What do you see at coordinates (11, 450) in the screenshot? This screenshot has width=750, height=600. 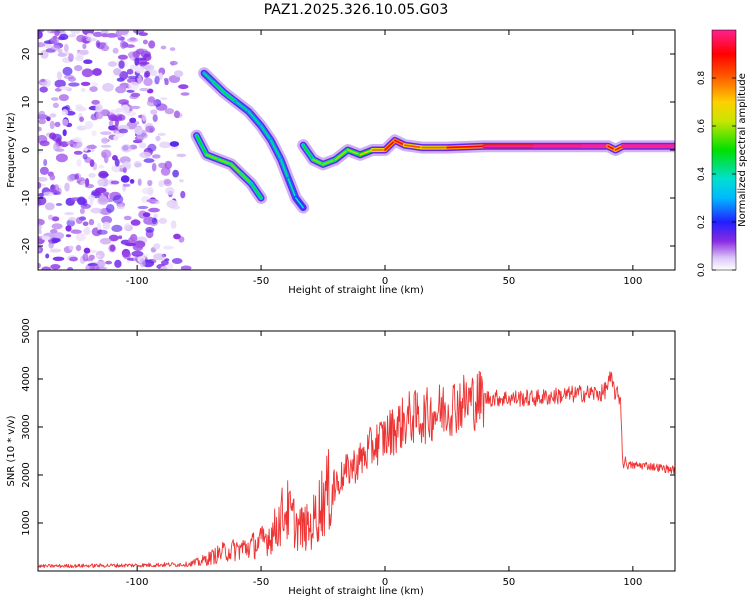 I see `snr-y-label: SNR (10 * v/v)` at bounding box center [11, 450].